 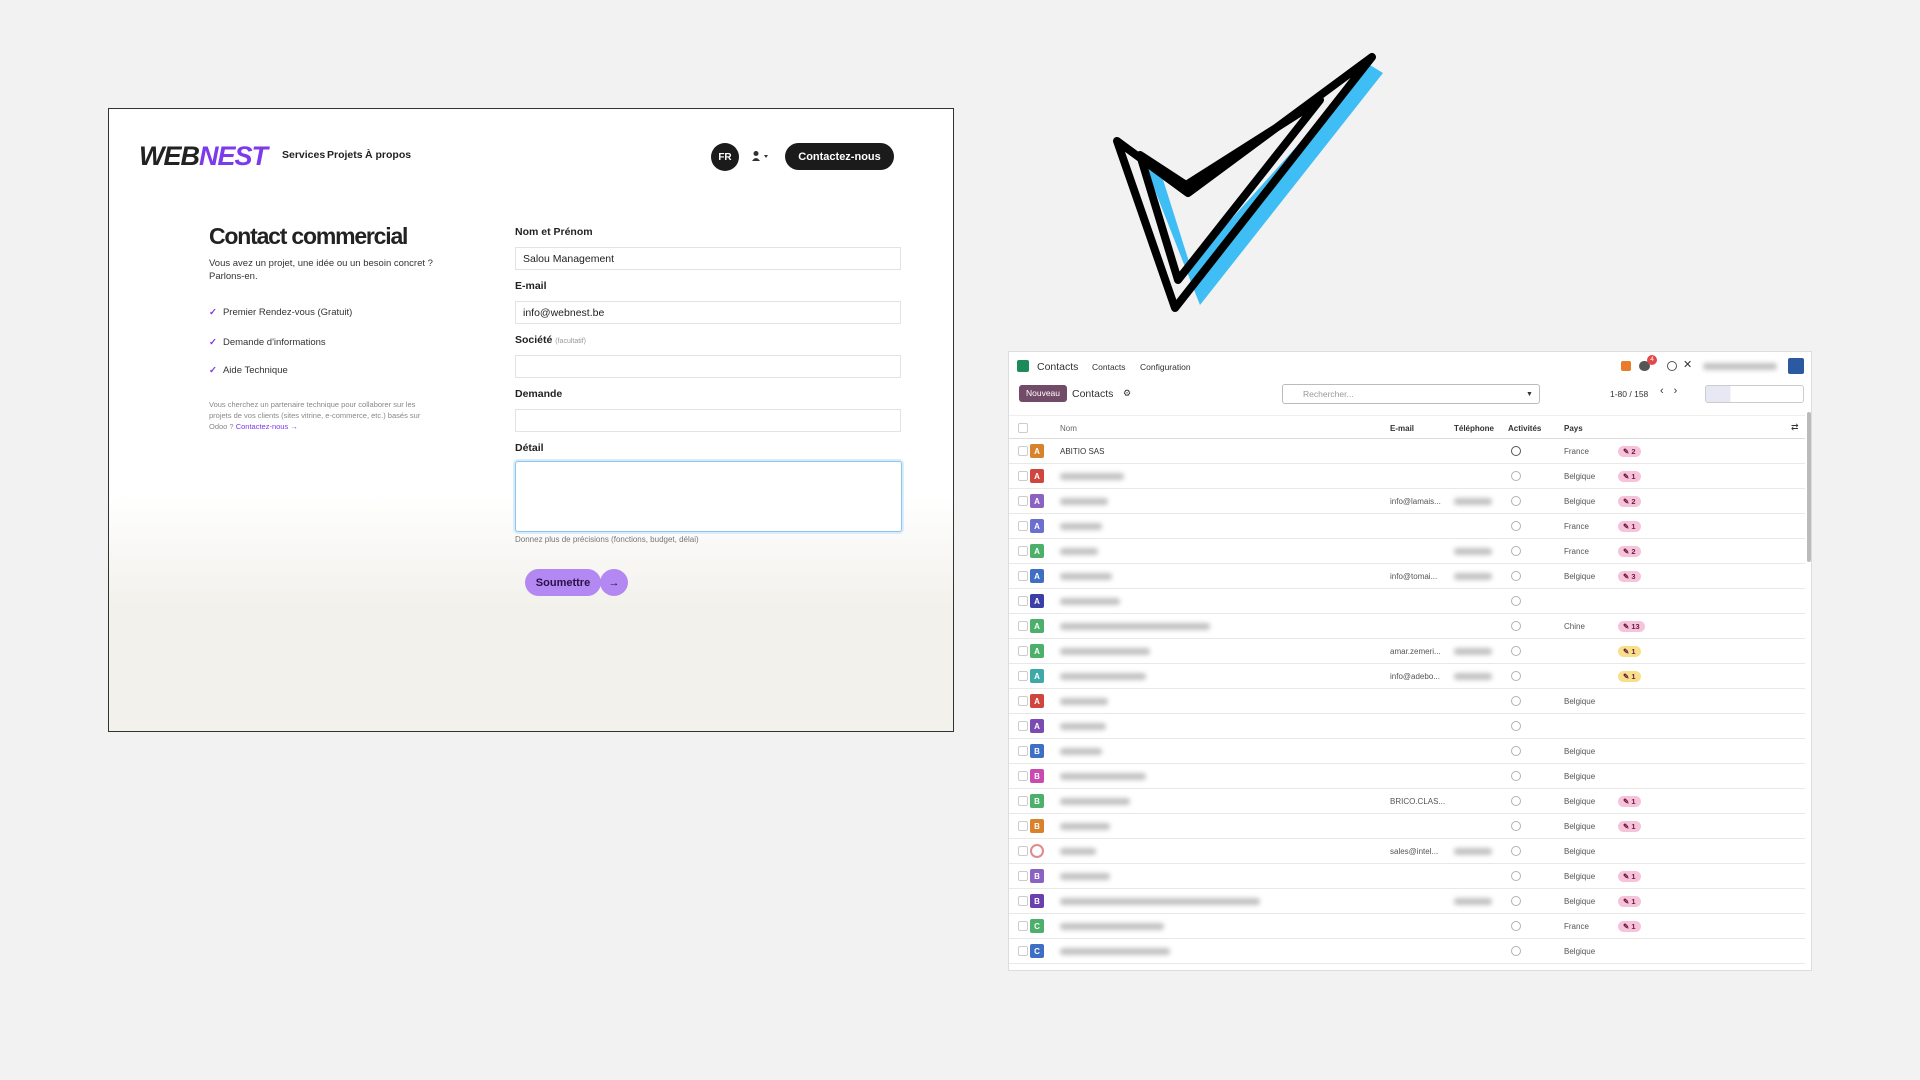 What do you see at coordinates (1754, 394) in the screenshot?
I see `view-switcher` at bounding box center [1754, 394].